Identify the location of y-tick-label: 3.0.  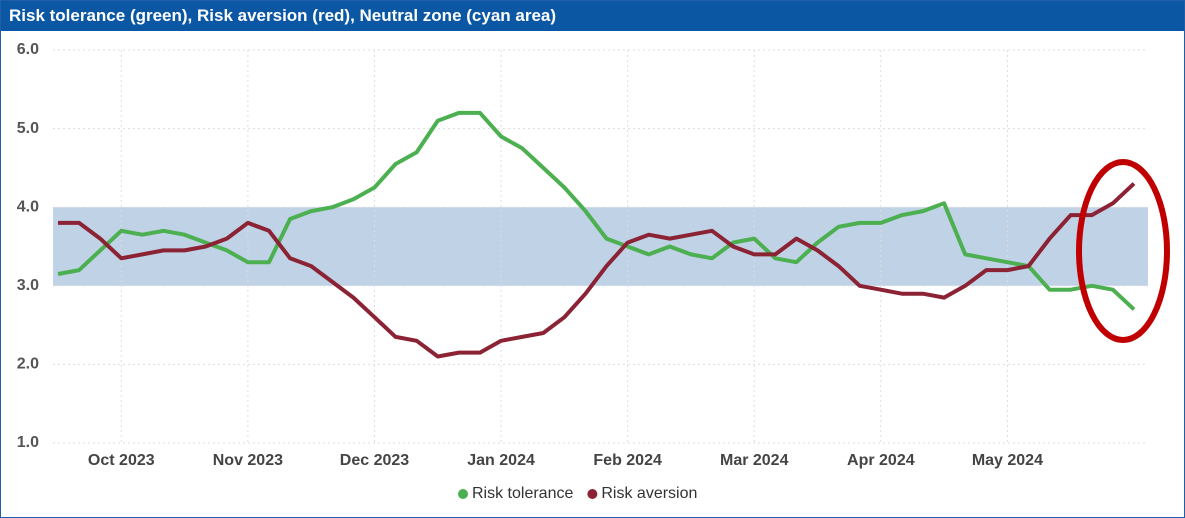
(28, 285).